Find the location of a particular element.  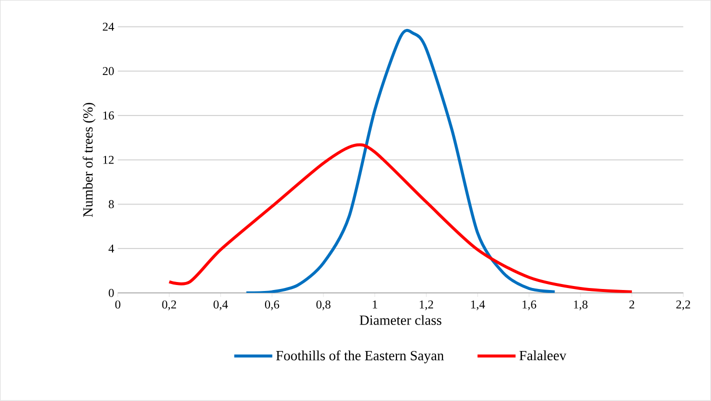

y-tick-label: 8 is located at coordinates (111, 204).